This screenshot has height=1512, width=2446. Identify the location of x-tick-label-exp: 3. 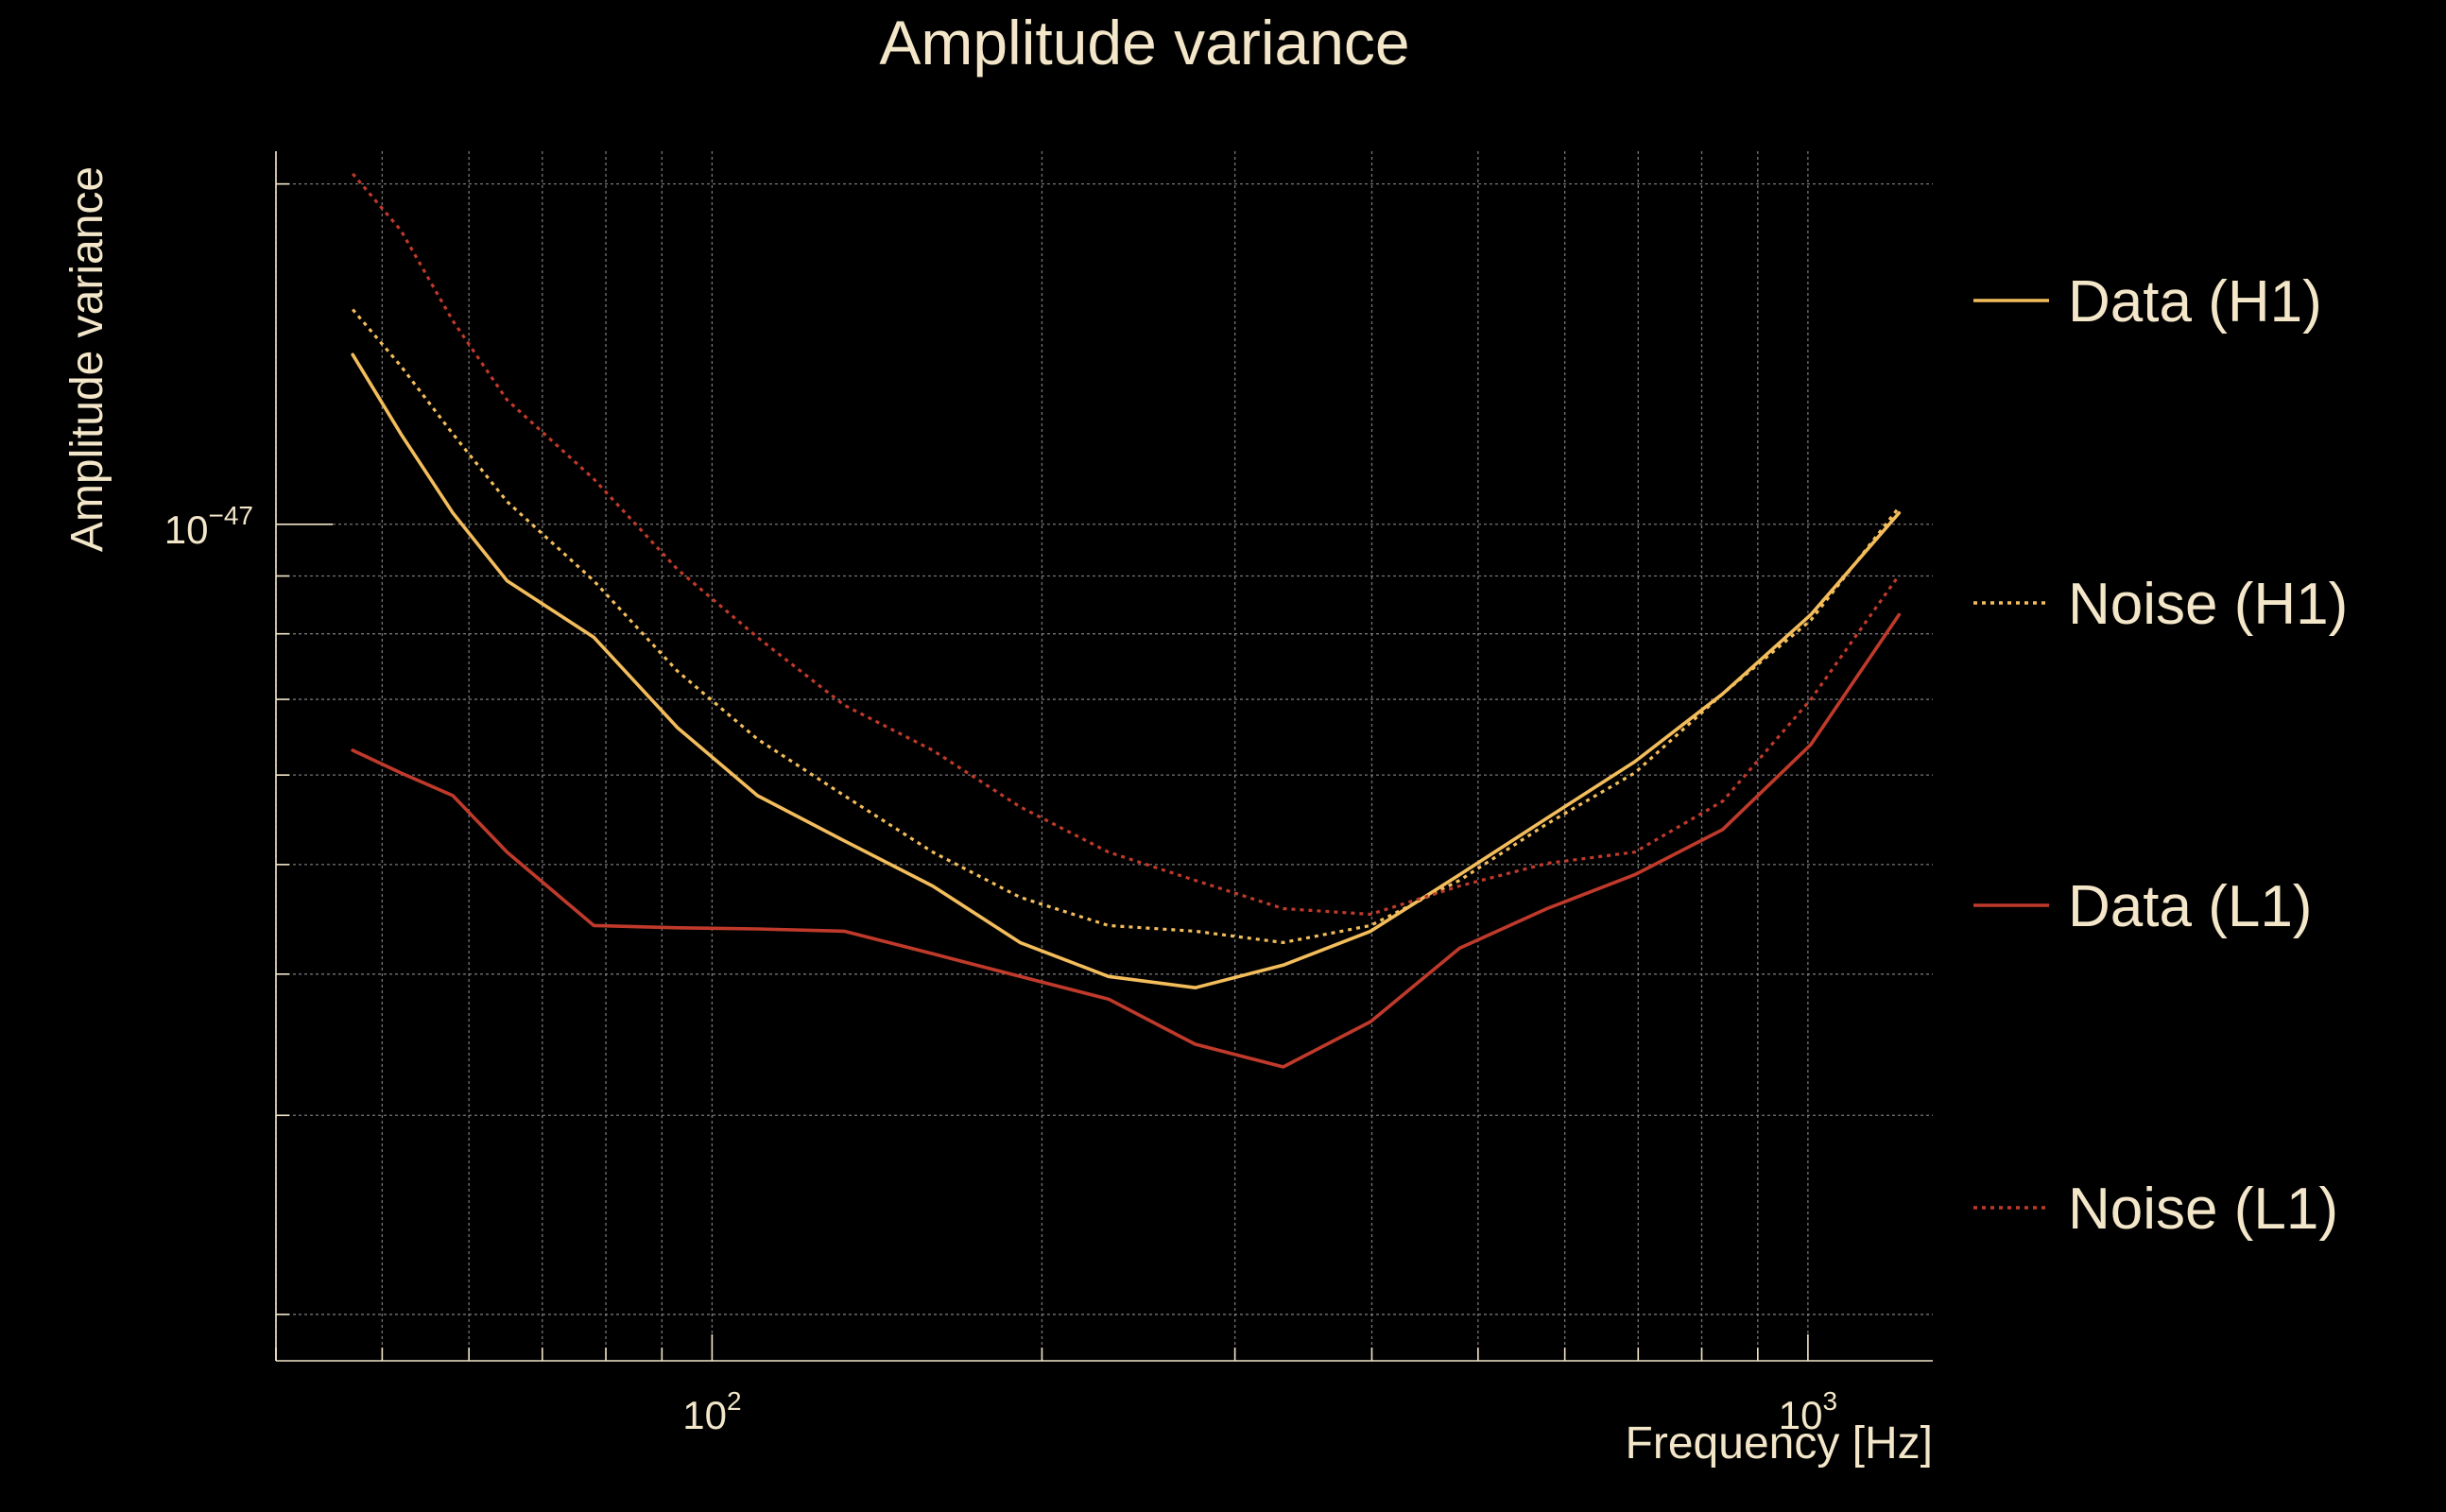
(1829, 1401).